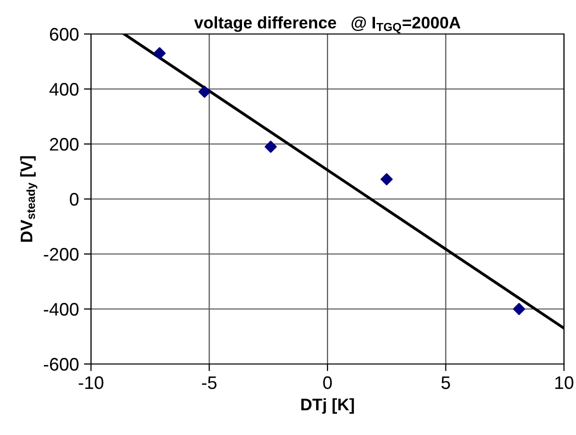 The width and height of the screenshot is (576, 435). I want to click on y-tick-label: 400, so click(63, 89).